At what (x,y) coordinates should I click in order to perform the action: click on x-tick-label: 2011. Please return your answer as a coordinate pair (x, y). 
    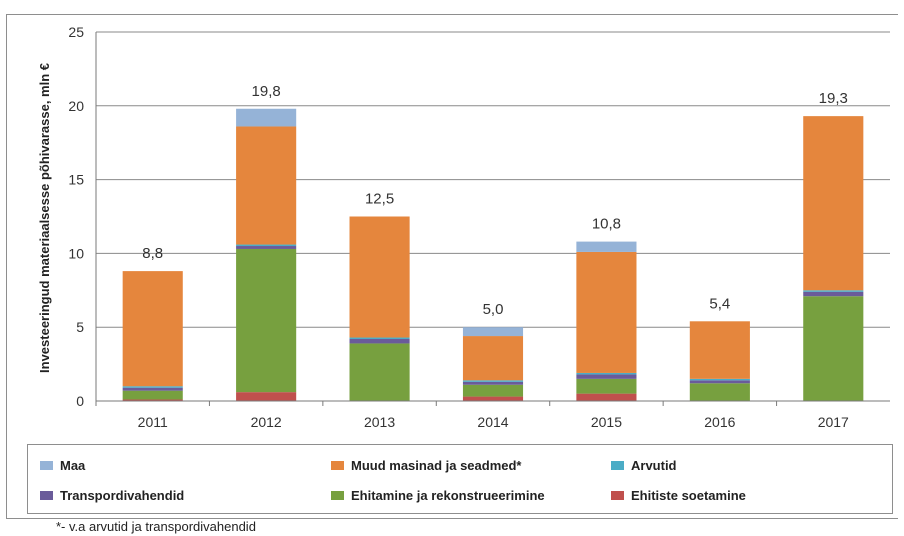
    Looking at the image, I should click on (153, 422).